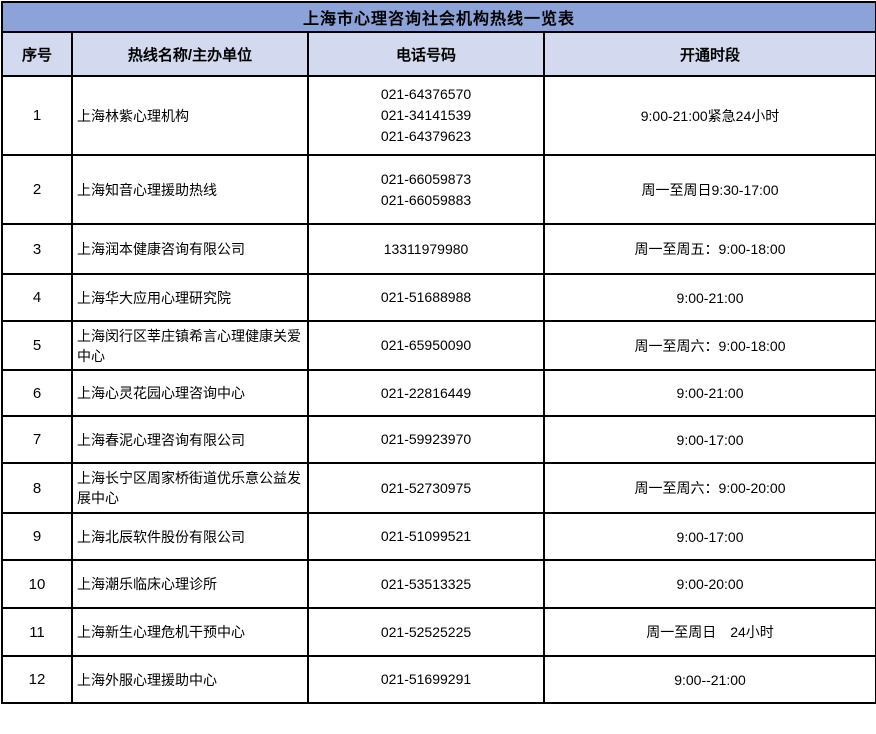 The image size is (876, 734). Describe the element at coordinates (190, 249) in the screenshot. I see `name-cell: 上海润本健康咨询有限公司` at that location.